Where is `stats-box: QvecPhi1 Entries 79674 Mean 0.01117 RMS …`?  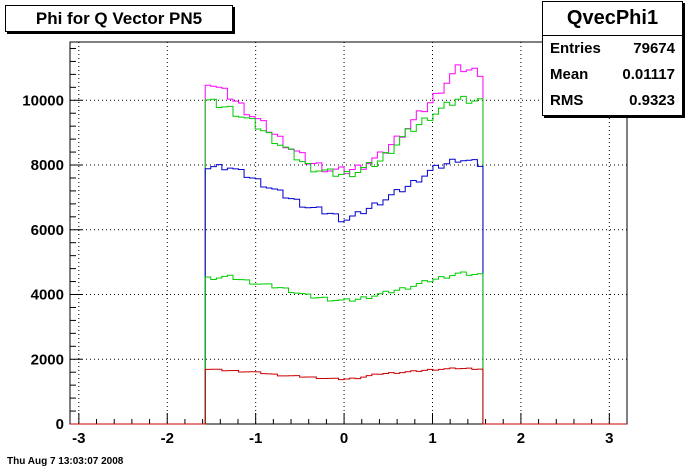 stats-box: QvecPhi1 Entries 79674 Mean 0.01117 RMS … is located at coordinates (612, 58).